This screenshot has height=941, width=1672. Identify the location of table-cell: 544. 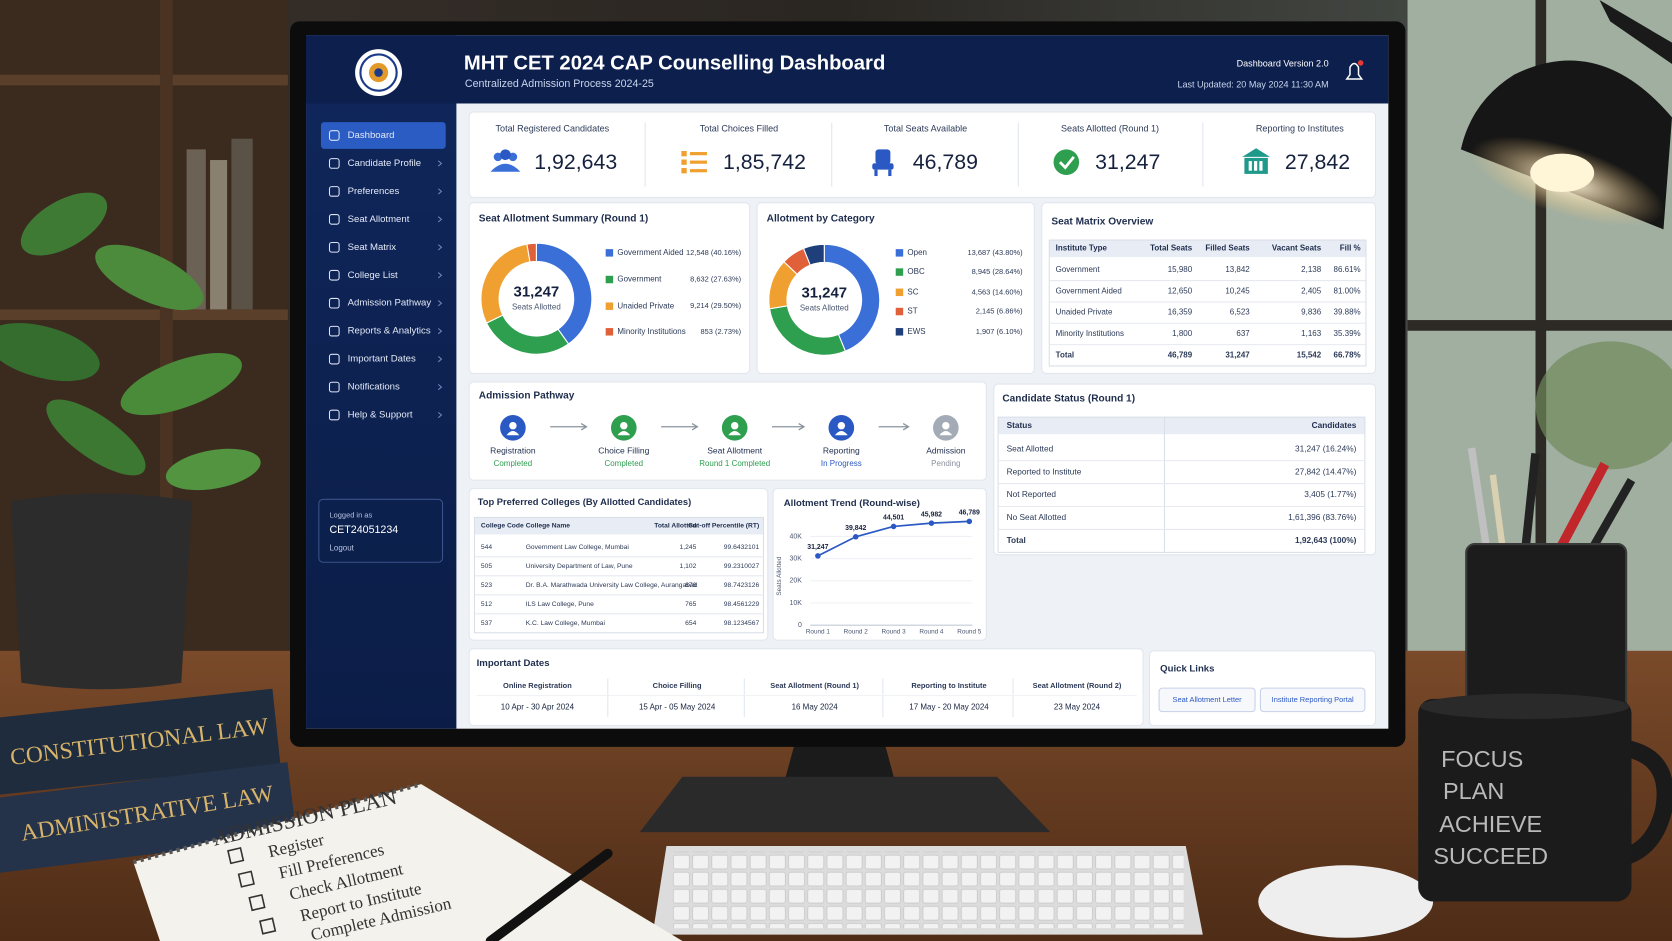
(486, 547).